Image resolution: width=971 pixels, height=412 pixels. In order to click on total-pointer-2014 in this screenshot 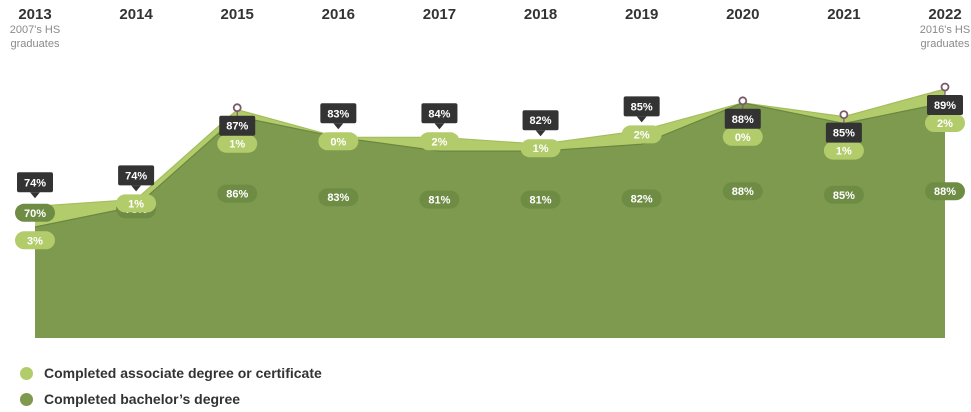, I will do `click(136, 188)`.